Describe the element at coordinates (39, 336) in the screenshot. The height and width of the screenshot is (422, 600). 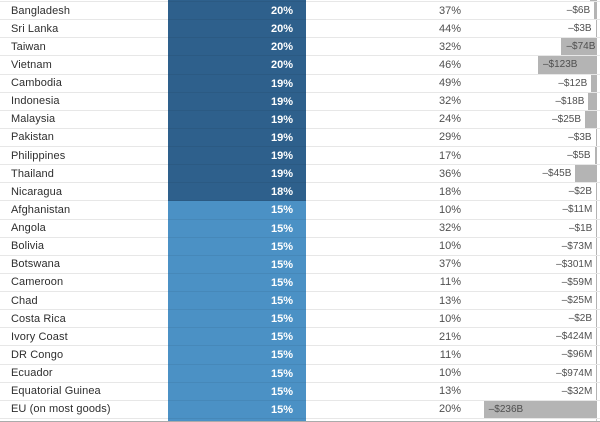
I see `country-label: Ivory Coast` at that location.